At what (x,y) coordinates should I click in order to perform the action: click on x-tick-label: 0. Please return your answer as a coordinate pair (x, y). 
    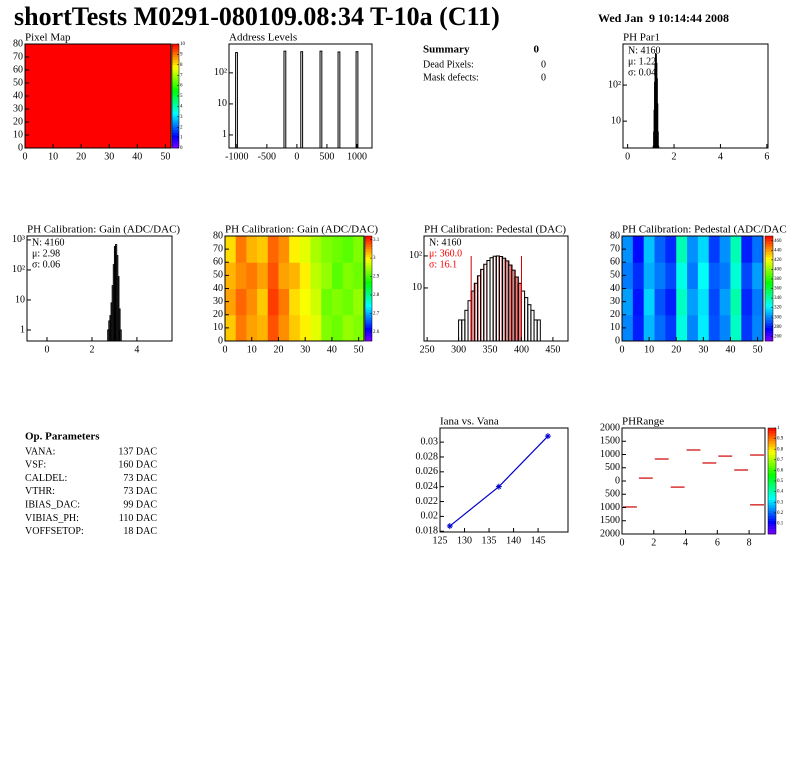
    Looking at the image, I should click on (225, 349).